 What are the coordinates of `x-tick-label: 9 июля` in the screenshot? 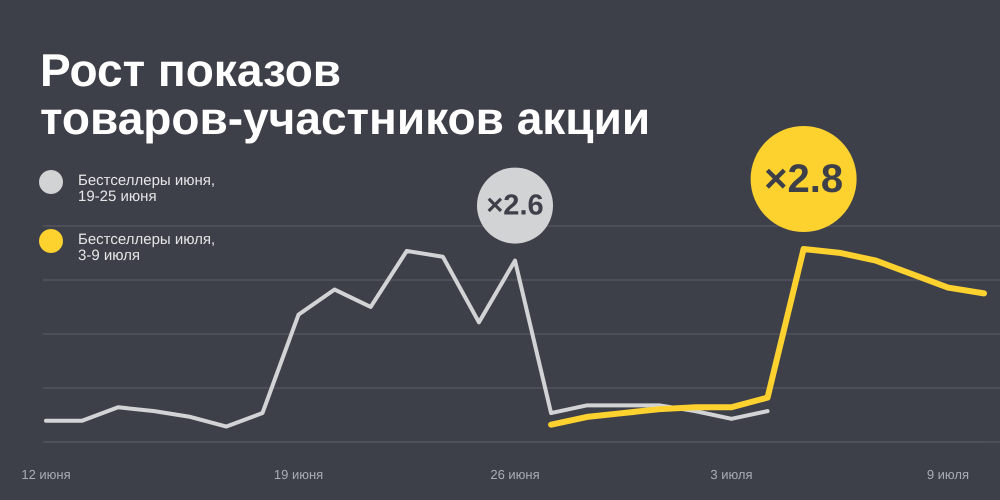 It's located at (948, 474).